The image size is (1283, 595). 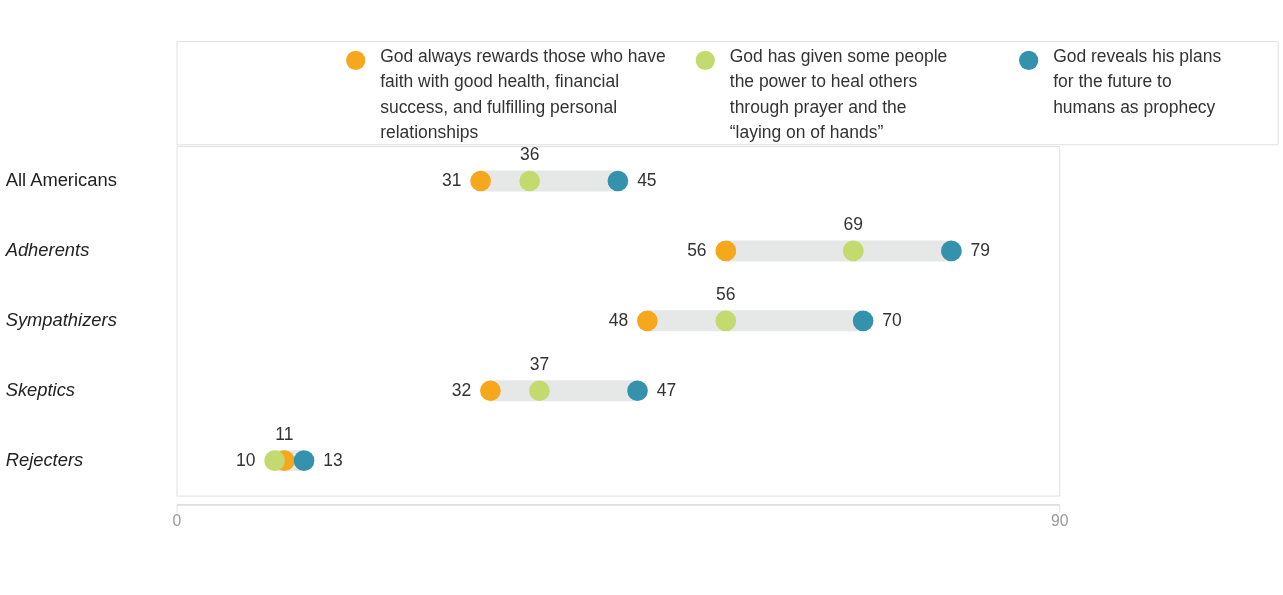 What do you see at coordinates (647, 180) in the screenshot?
I see `data-label: 45` at bounding box center [647, 180].